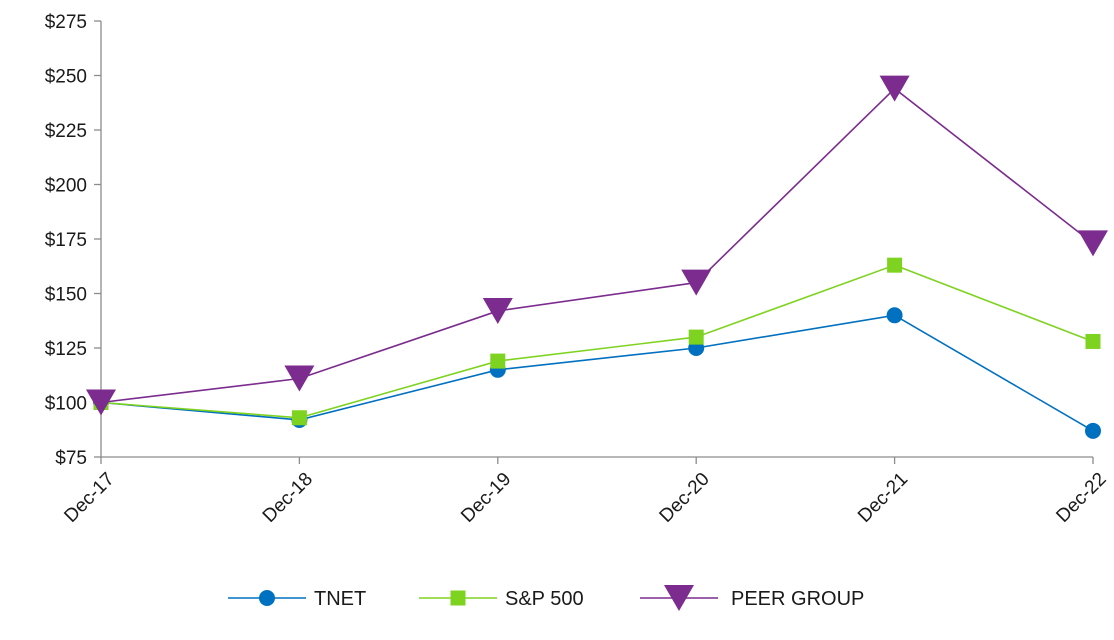 The image size is (1114, 640). I want to click on legend-label: PEER GROUP, so click(797, 599).